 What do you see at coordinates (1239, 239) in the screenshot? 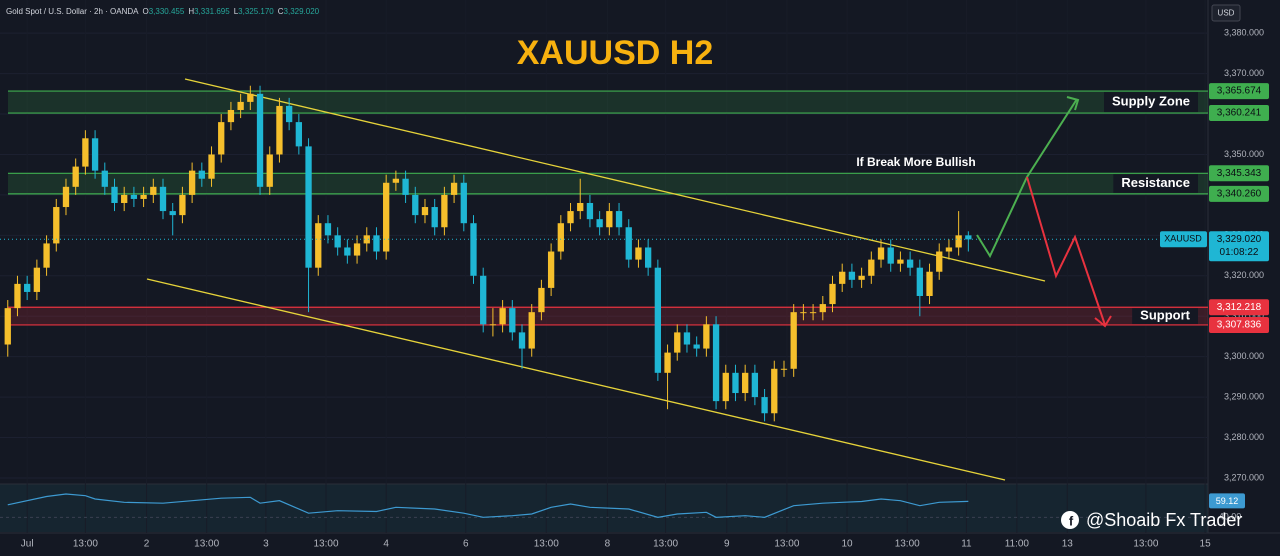
I see `last-price-label: 3,329.020` at bounding box center [1239, 239].